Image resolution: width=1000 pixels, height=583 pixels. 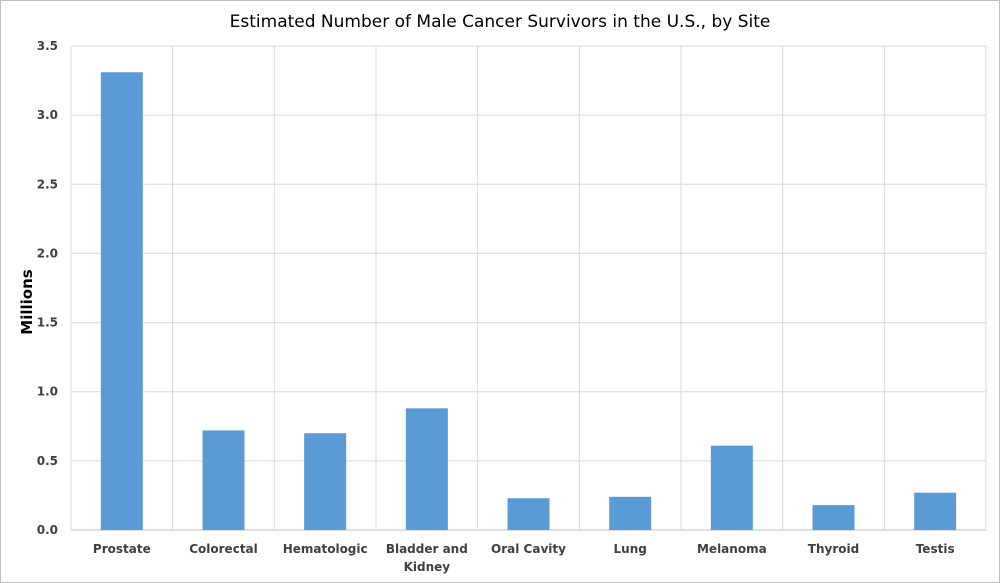 What do you see at coordinates (47, 184) in the screenshot?
I see `y-tick-label: 2.5` at bounding box center [47, 184].